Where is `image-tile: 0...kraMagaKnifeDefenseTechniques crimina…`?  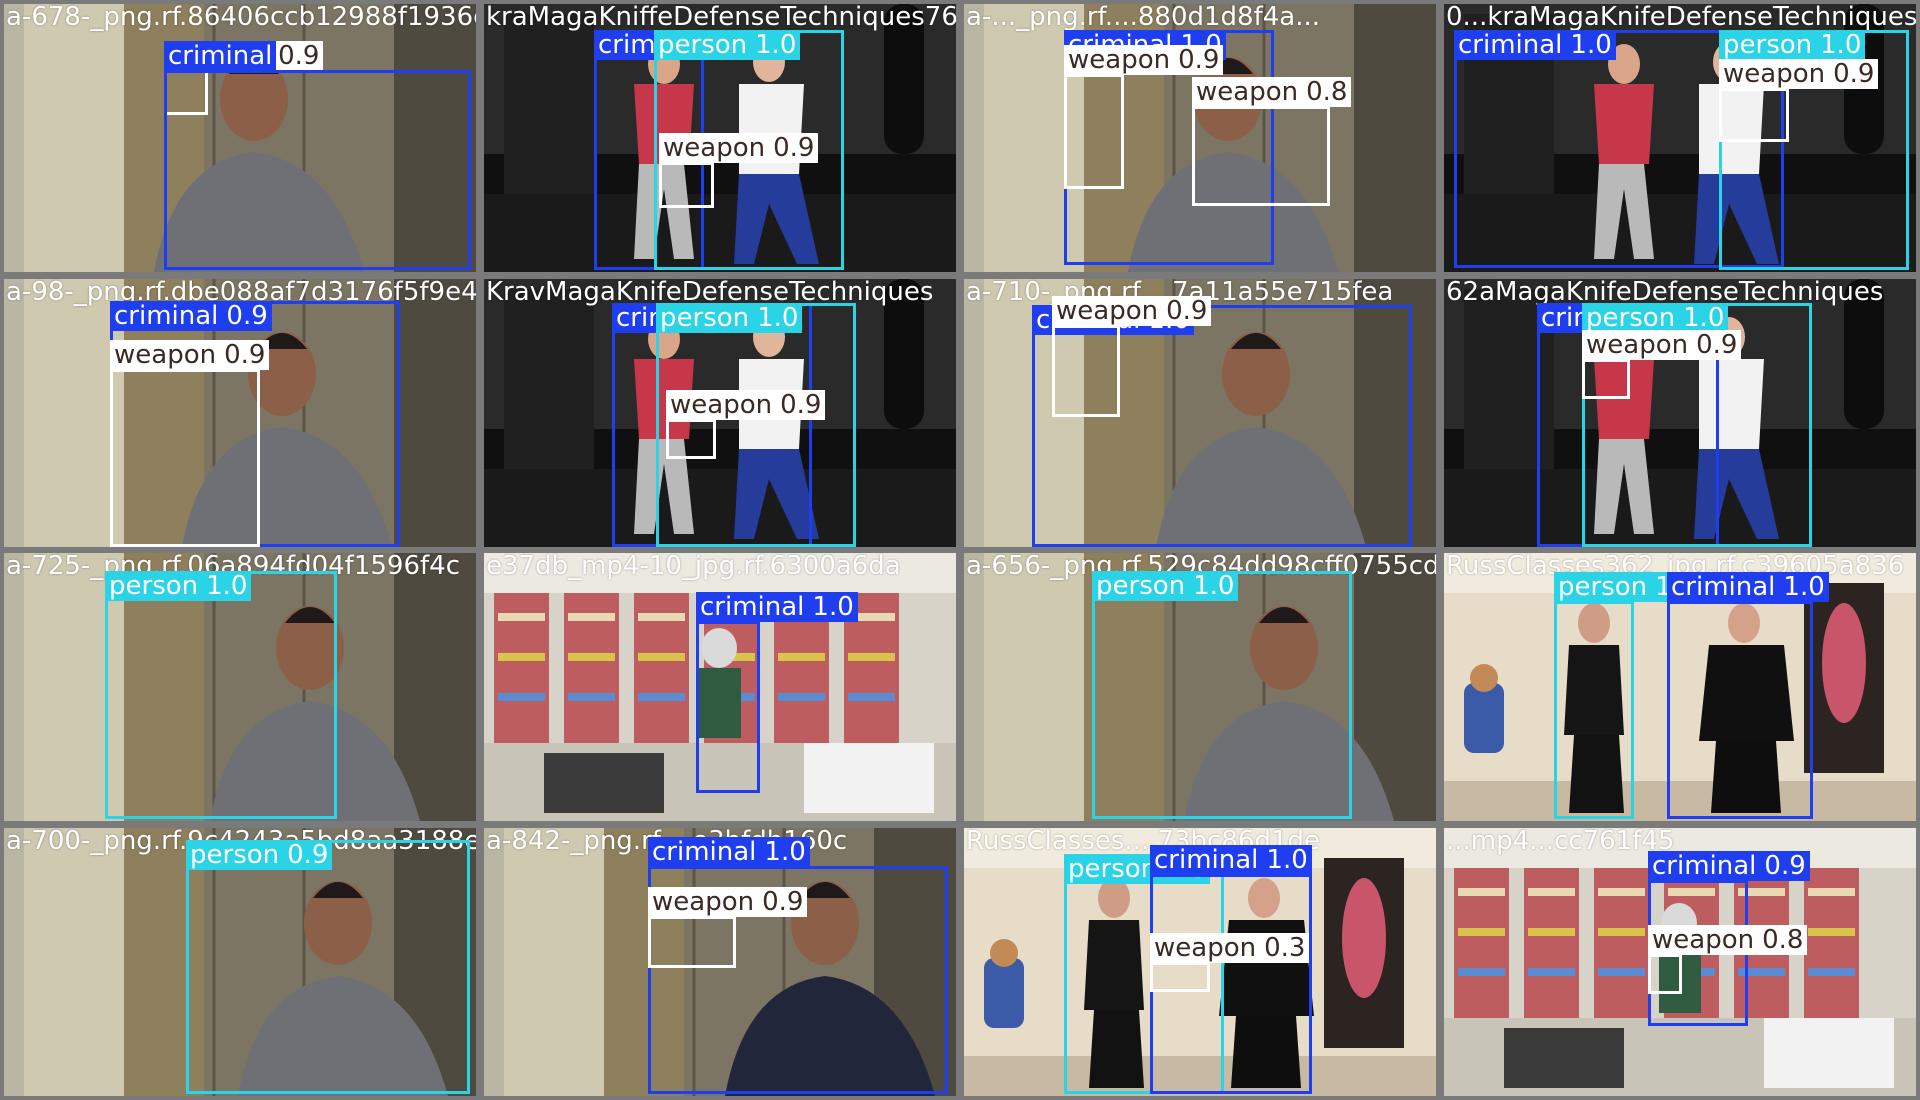 image-tile: 0...kraMagaKnifeDefenseTechniques crimina… is located at coordinates (1680, 138).